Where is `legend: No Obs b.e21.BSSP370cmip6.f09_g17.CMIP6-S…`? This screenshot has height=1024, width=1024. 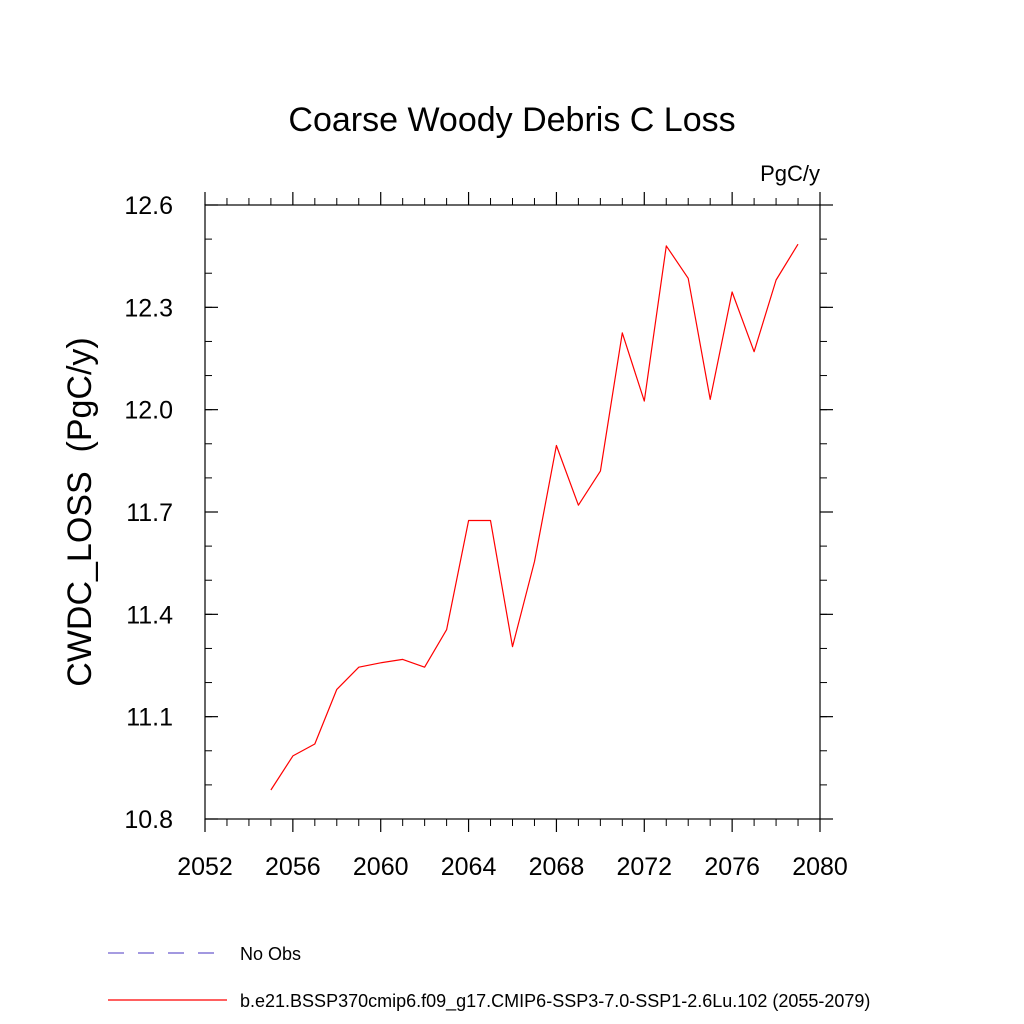
legend: No Obs b.e21.BSSP370cmip6.f09_g17.CMIP6-S… is located at coordinates (489, 978).